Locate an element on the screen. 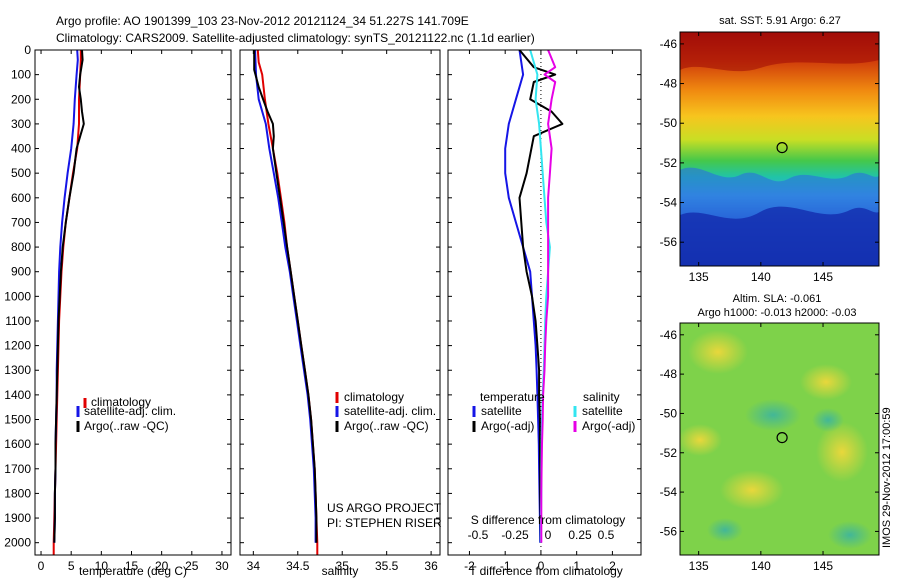  t-difference-x-label: T difference from climatology is located at coordinates (546, 571).